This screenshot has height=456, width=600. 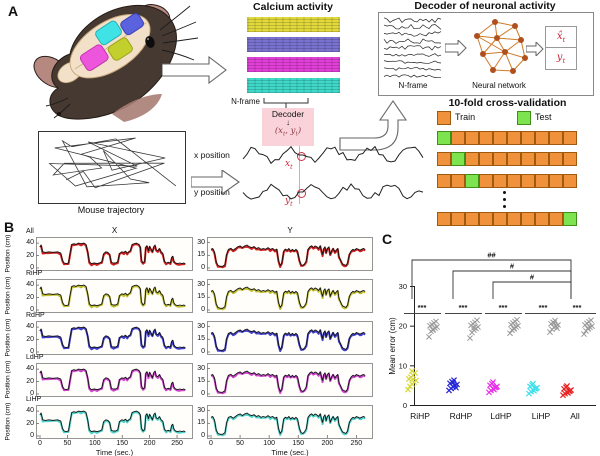 What do you see at coordinates (34, 399) in the screenshot?
I see `row-name-label: LiHP` at bounding box center [34, 399].